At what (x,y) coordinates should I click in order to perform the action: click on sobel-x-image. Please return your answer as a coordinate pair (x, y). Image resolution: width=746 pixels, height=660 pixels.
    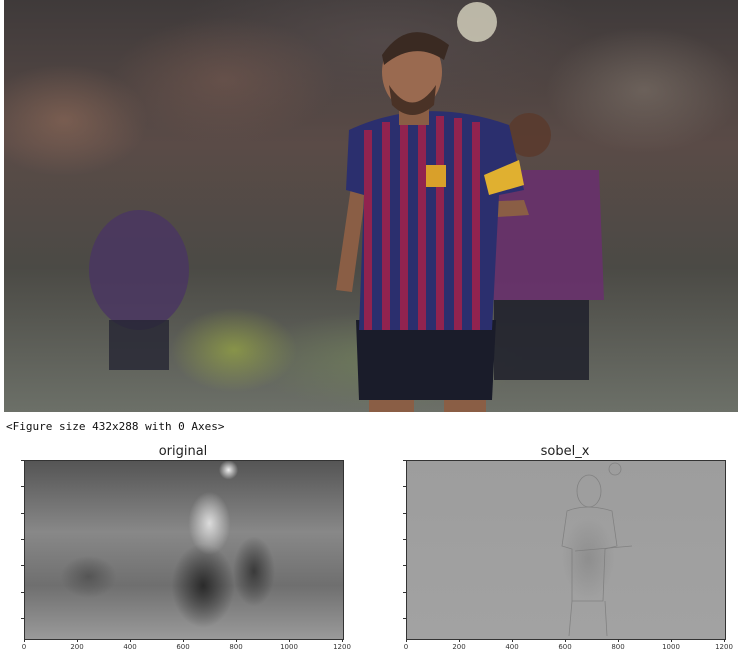
    Looking at the image, I should click on (566, 550).